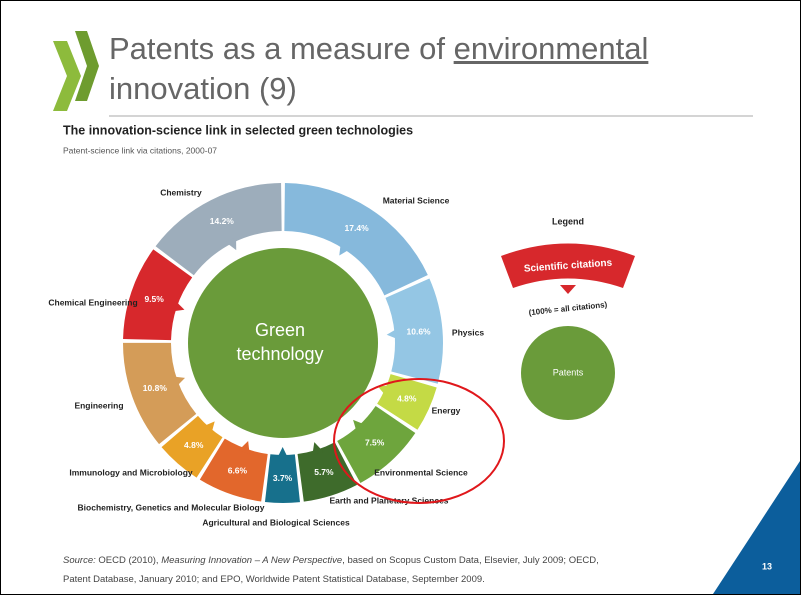 This screenshot has width=801, height=595. I want to click on legend-scale: (100% = all citations), so click(568, 308).